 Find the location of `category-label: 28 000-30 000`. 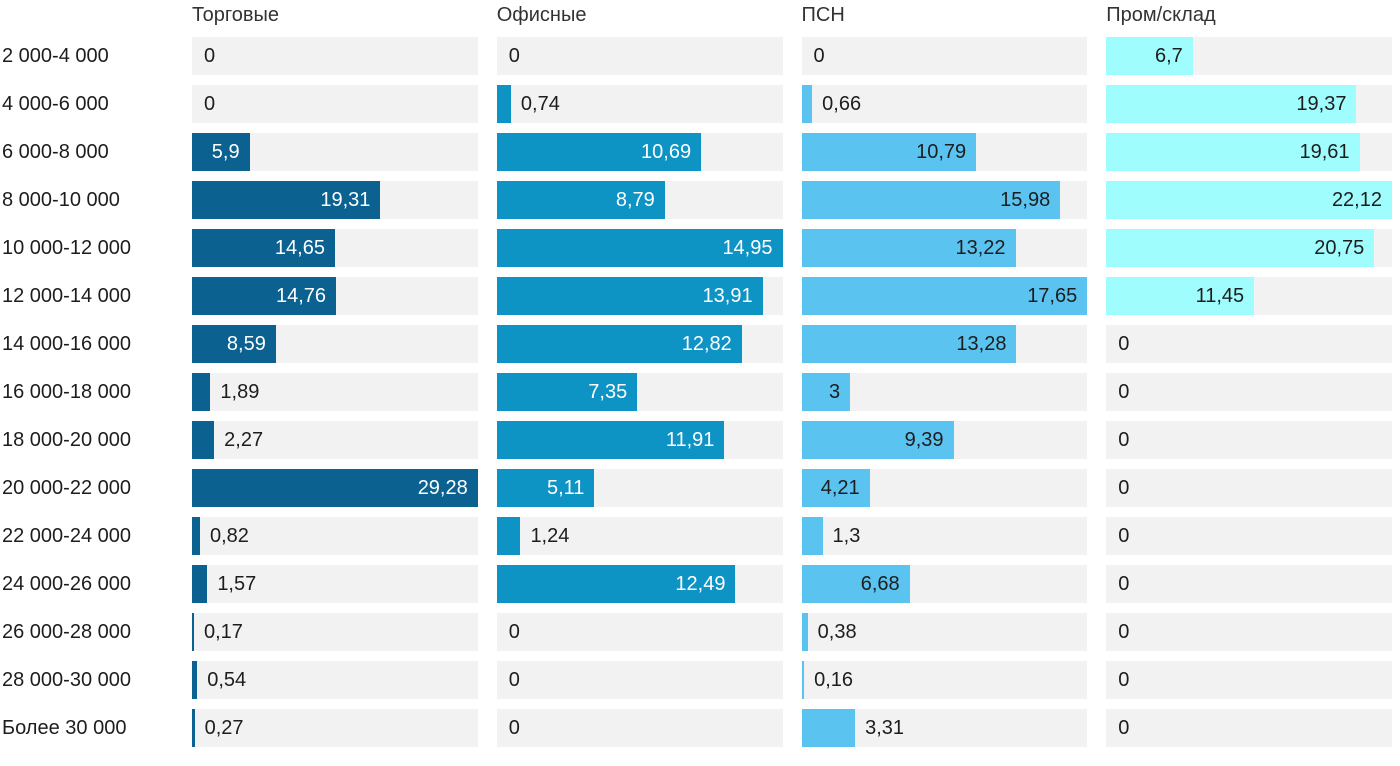

category-label: 28 000-30 000 is located at coordinates (67, 680).